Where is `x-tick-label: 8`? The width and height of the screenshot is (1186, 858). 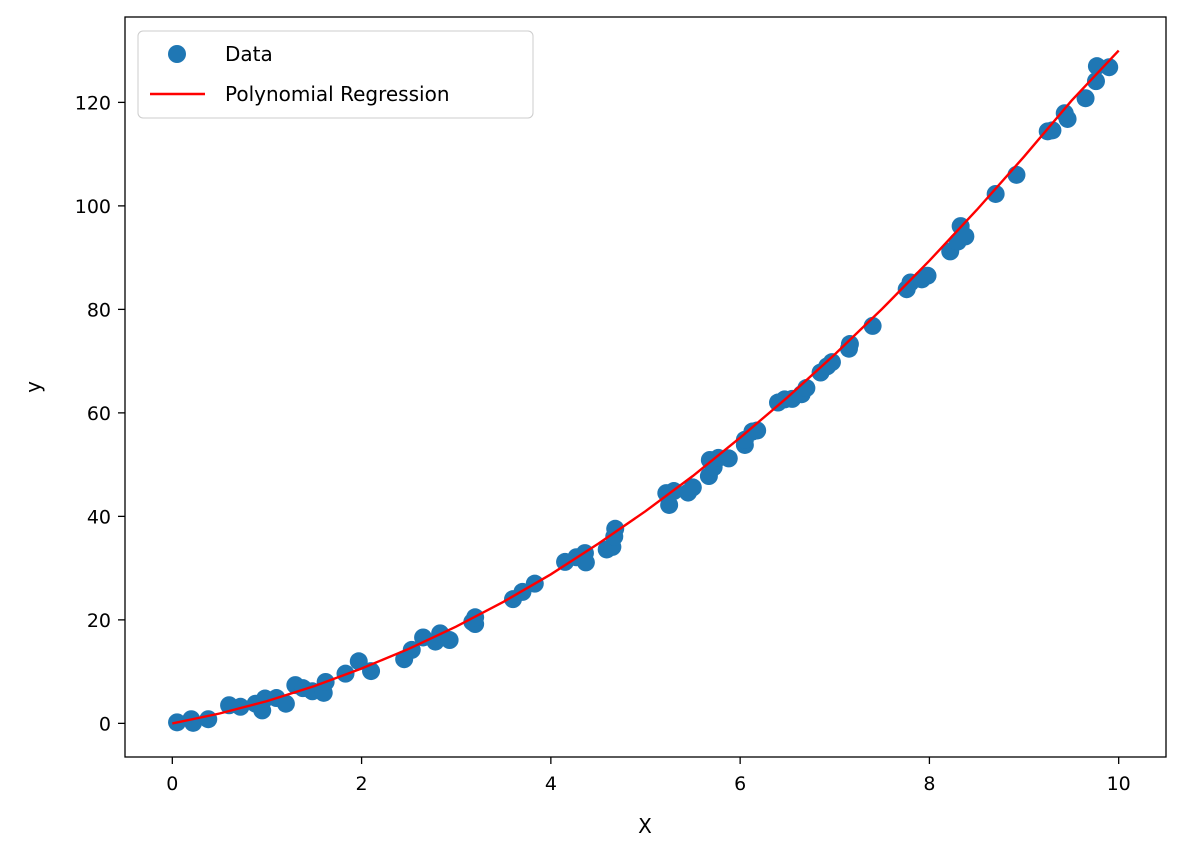 x-tick-label: 8 is located at coordinates (929, 784).